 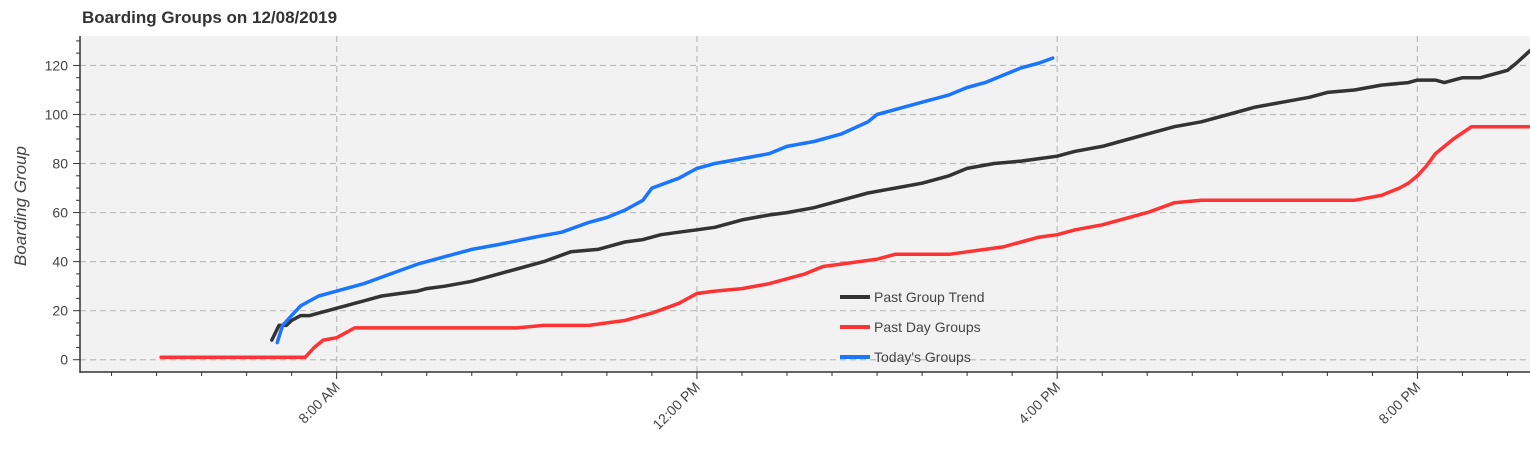 I want to click on y-tick-label: 20, so click(x=60, y=311).